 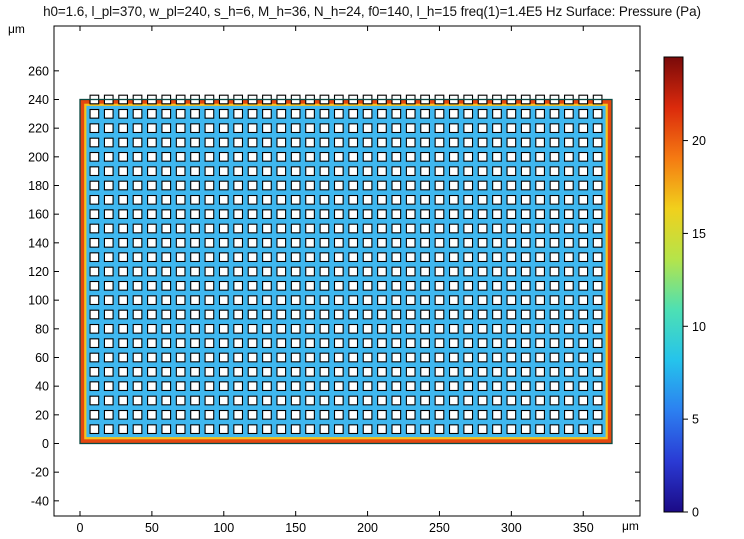 What do you see at coordinates (38, 272) in the screenshot?
I see `y-tick-label: 120` at bounding box center [38, 272].